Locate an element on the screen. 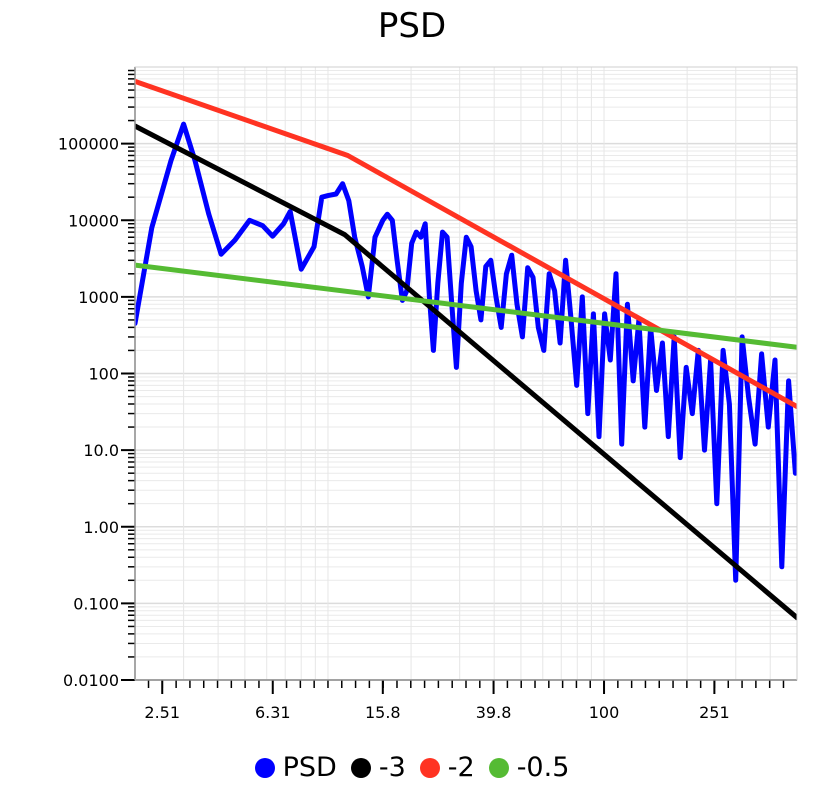 The image size is (824, 802). legend: PSD -3 -2 -0.5 is located at coordinates (412, 767).